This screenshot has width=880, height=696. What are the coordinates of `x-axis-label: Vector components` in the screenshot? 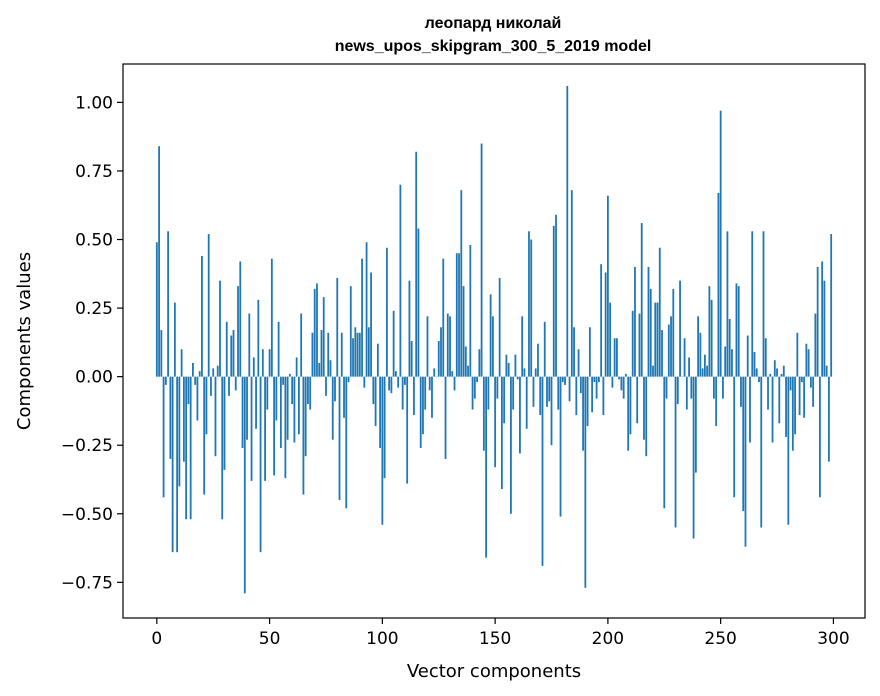 It's located at (494, 671).